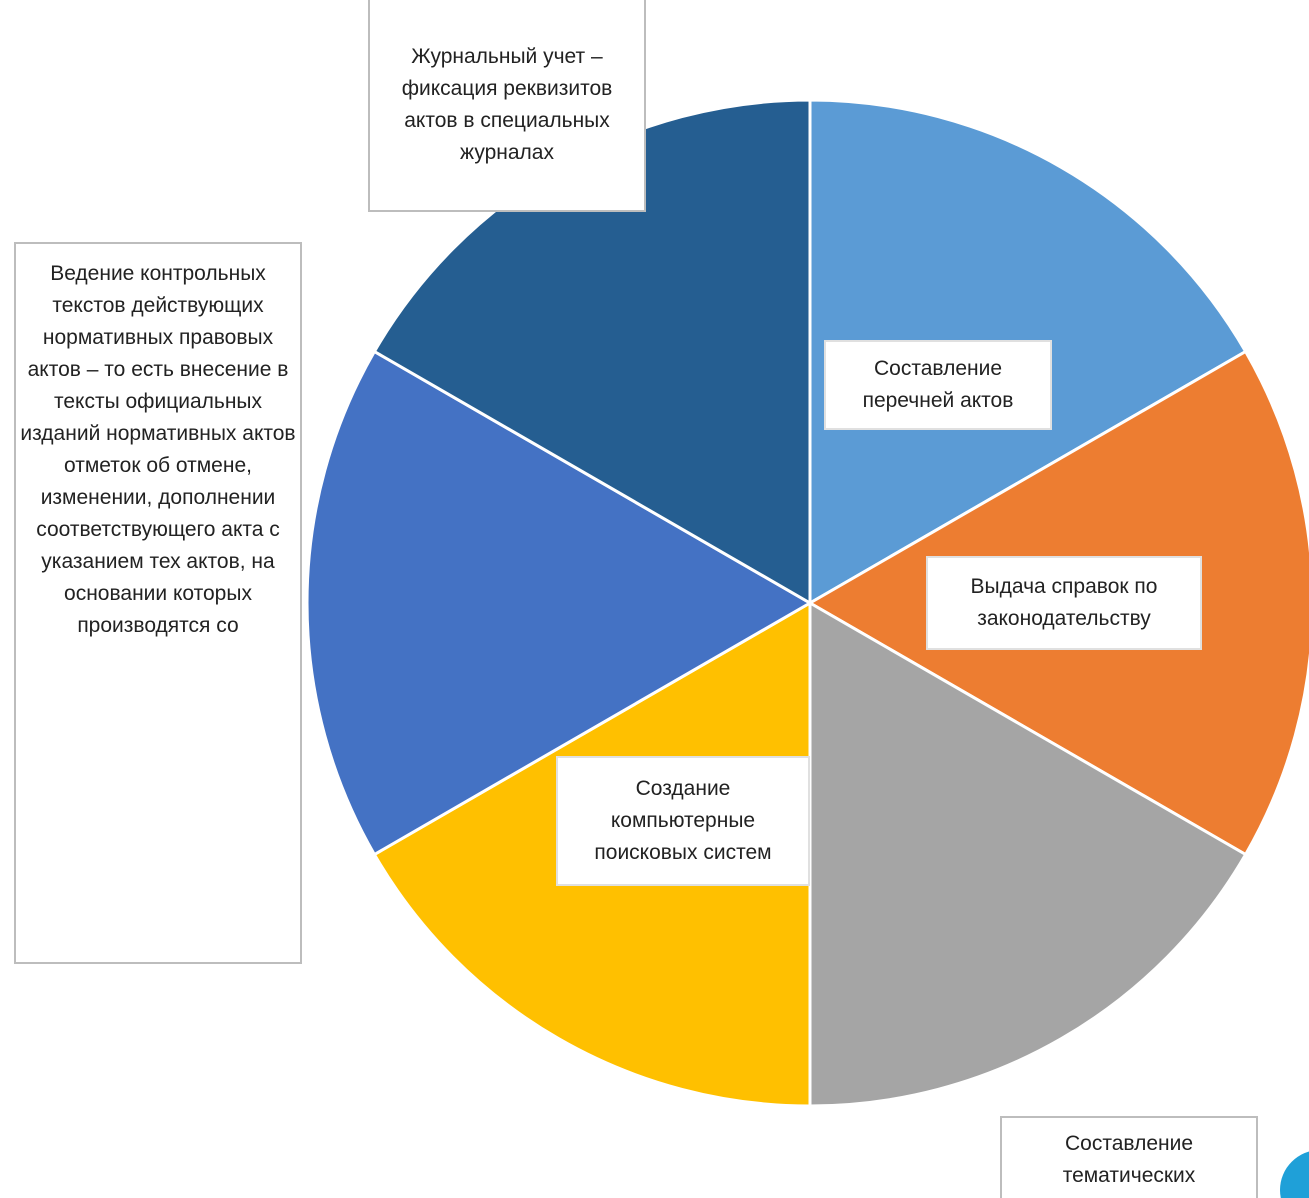 Image resolution: width=1309 pixels, height=1198 pixels. I want to click on data-label-refs-text: Выдача справок по законодательству, so click(1064, 602).